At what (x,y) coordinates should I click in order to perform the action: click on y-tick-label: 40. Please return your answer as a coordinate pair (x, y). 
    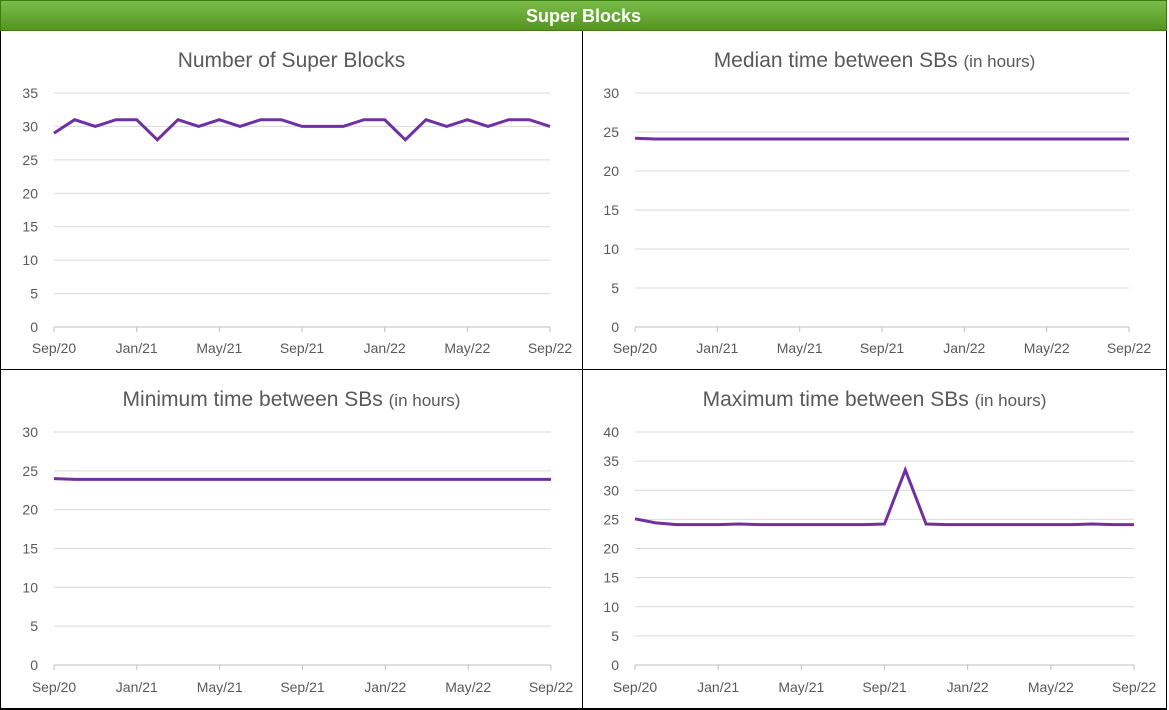
    Looking at the image, I should click on (611, 432).